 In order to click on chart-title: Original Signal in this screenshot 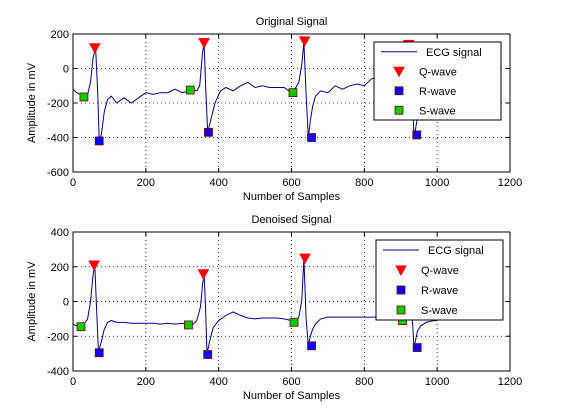, I will do `click(292, 22)`.